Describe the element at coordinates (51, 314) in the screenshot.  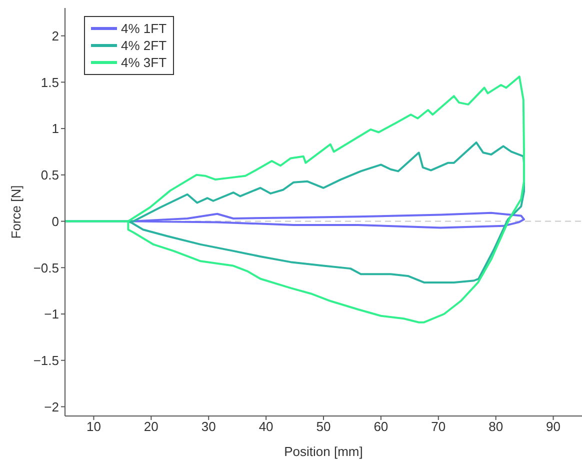
I see `y-tick-label: −1` at that location.